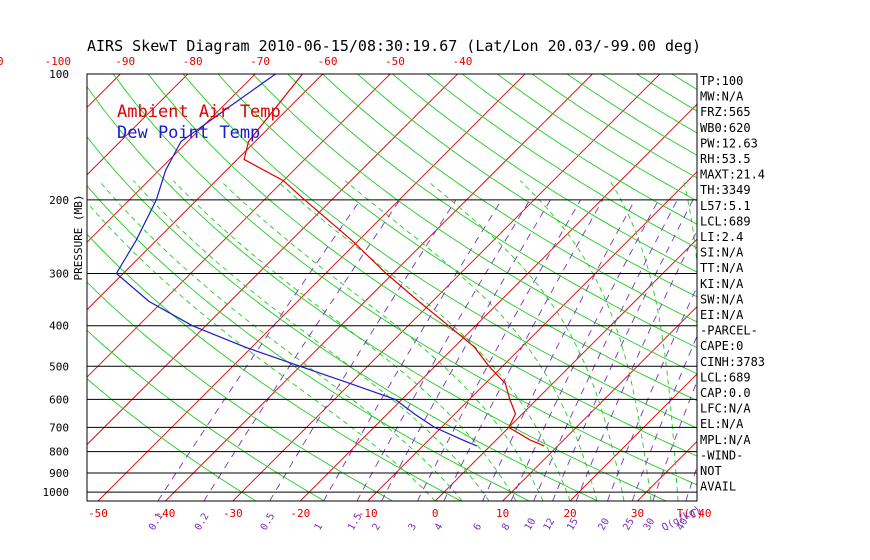 Image resolution: width=870 pixels, height=560 pixels. I want to click on top-temp-tick-label: -70, so click(260, 61).